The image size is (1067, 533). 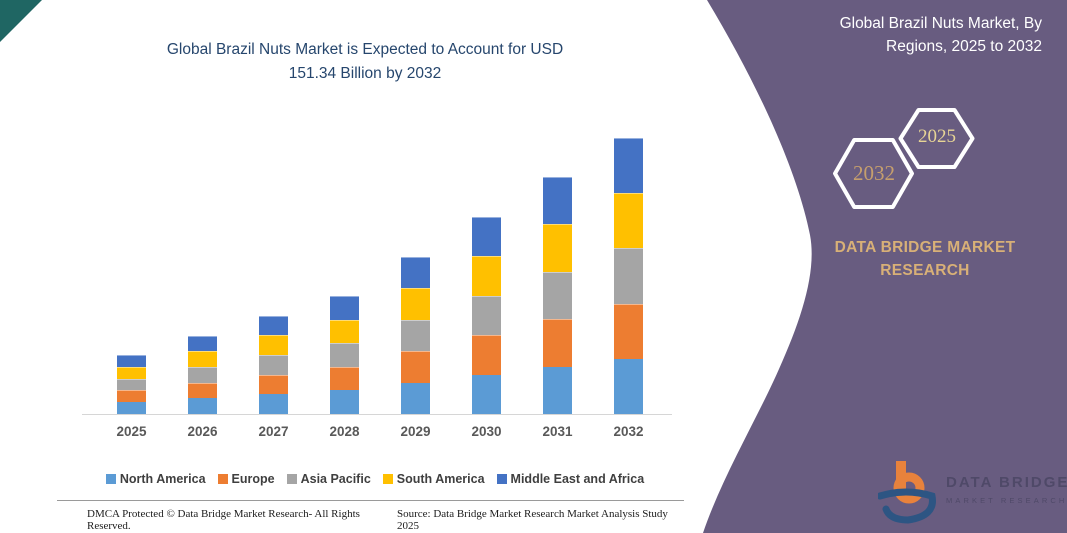 I want to click on bar-slot-2026, so click(x=202, y=374).